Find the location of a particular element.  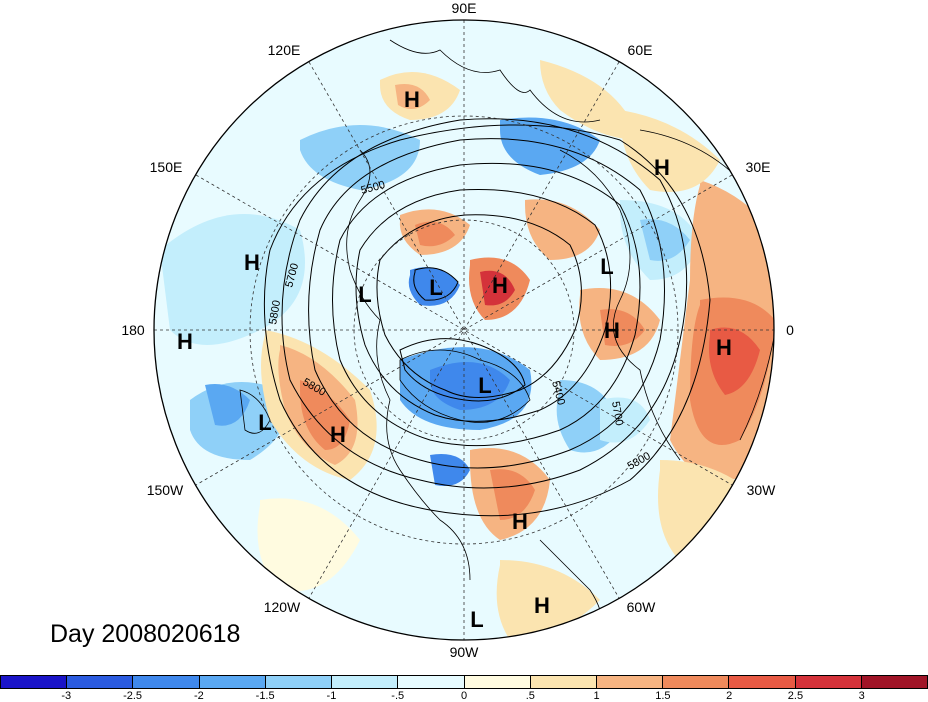

colorbar-tick-label: 2.5 is located at coordinates (795, 696).